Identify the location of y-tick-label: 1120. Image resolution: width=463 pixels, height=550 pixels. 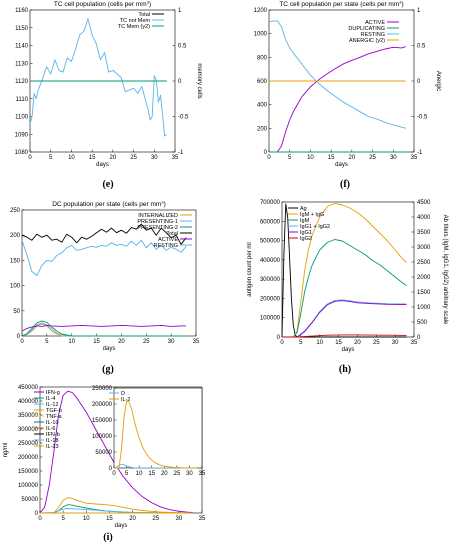
(22, 82).